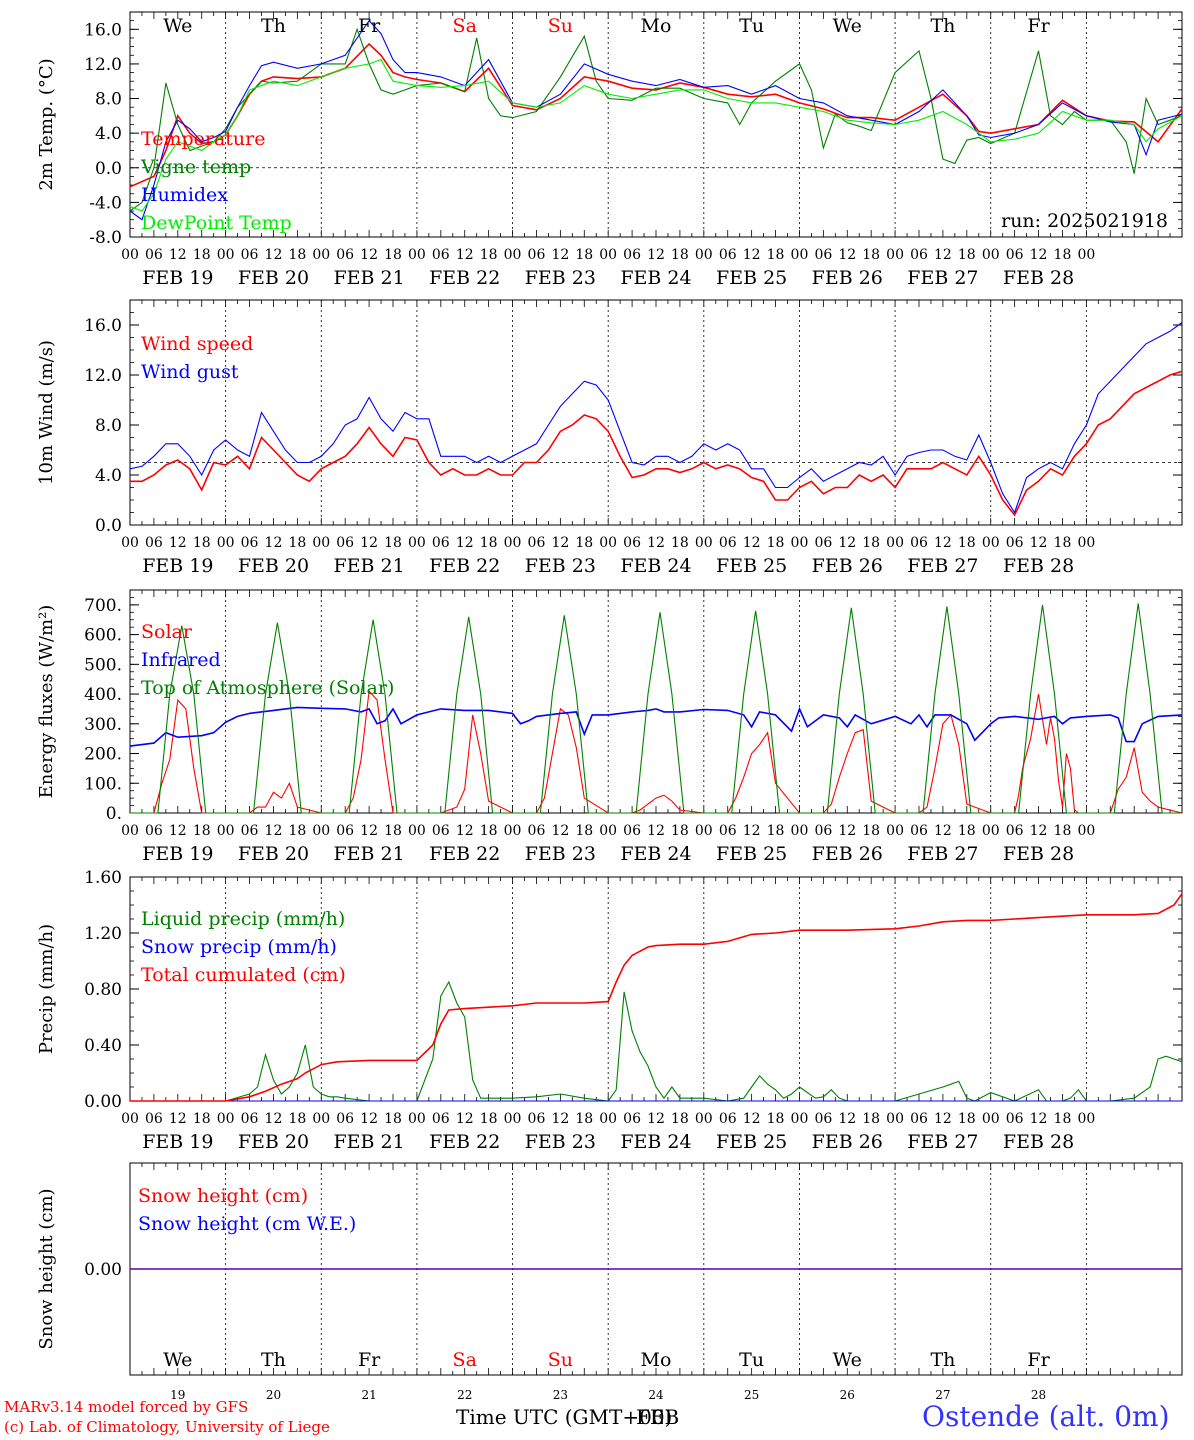 This screenshot has height=1440, width=1194. I want to click on y-tick-label: 500., so click(103, 665).